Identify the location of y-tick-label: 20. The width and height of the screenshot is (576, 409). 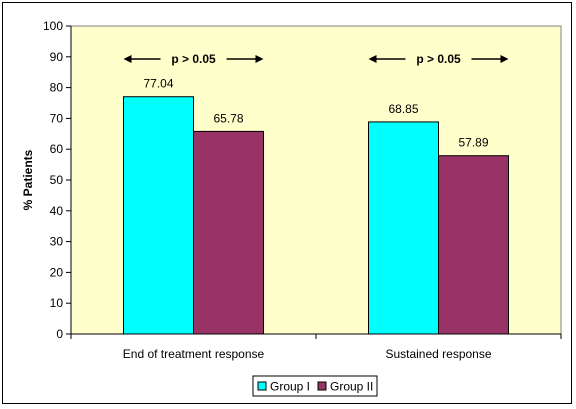
(57, 272).